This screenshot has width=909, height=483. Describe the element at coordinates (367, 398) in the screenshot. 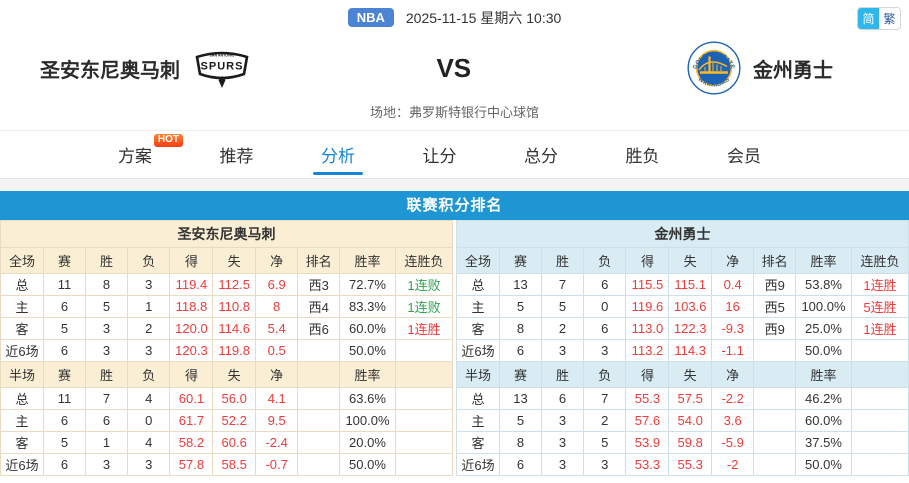

I see `table-cell: 63.6%` at that location.